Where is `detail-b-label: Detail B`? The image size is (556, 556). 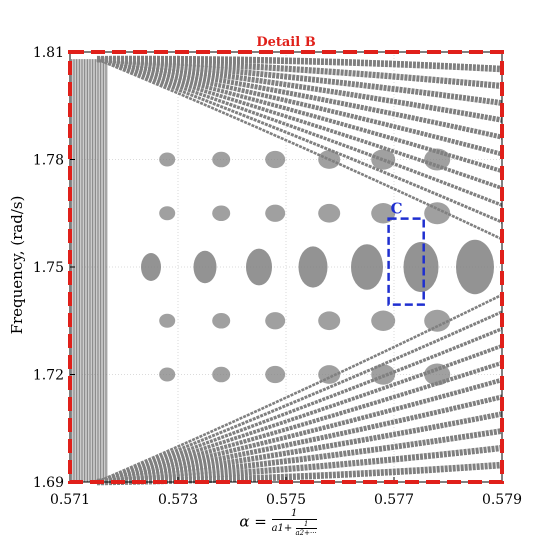
detail-b-label: Detail B is located at coordinates (285, 42).